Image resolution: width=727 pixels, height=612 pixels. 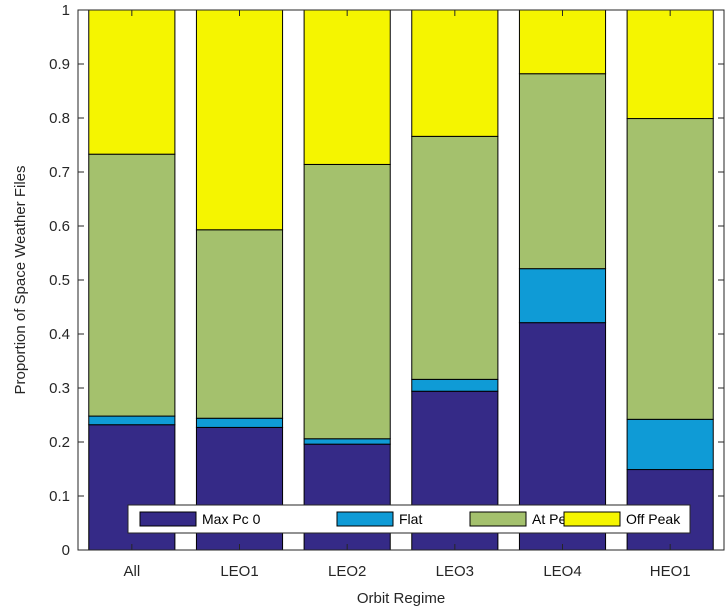 I want to click on legend-label: Off Peak, so click(x=653, y=519).